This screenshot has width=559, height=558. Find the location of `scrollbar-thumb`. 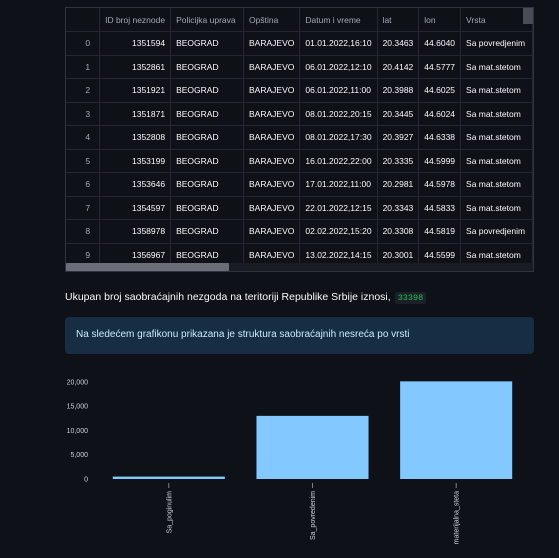

scrollbar-thumb is located at coordinates (147, 267).